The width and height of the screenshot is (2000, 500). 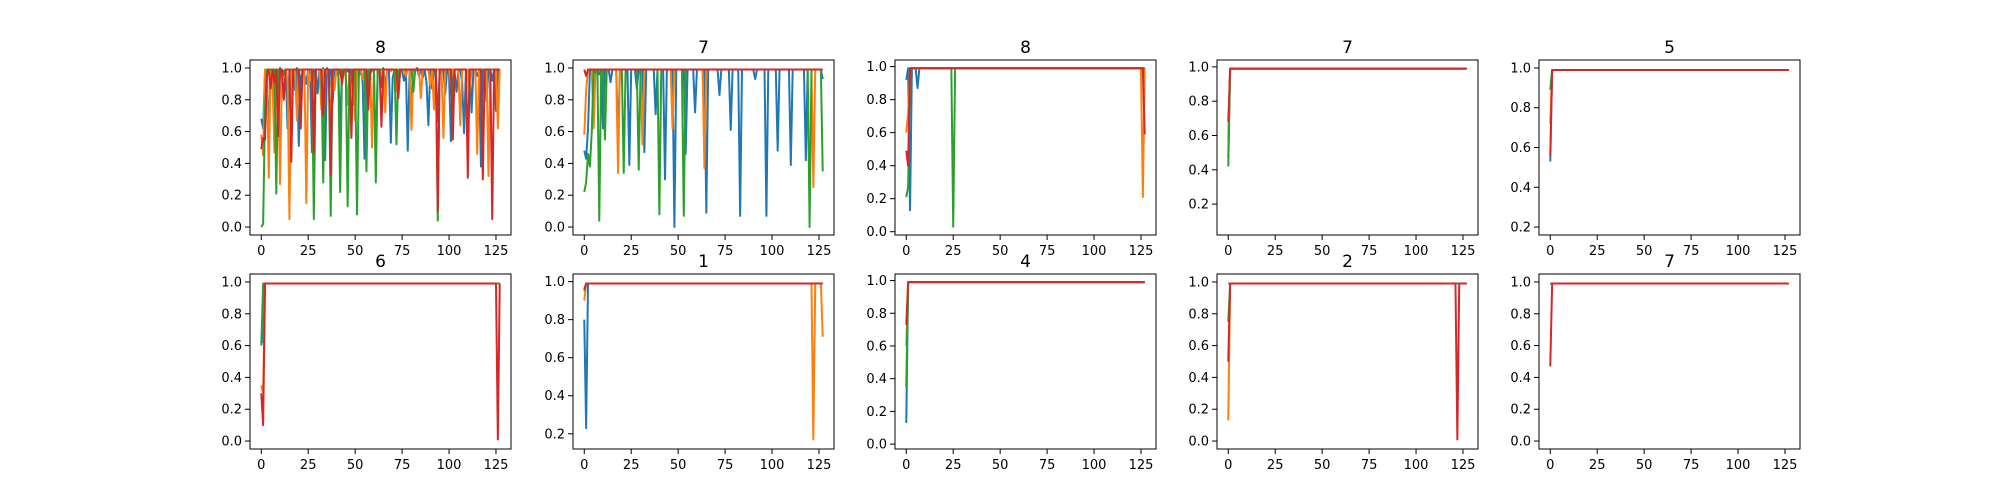 I want to click on subplot-2: 7 0 25 50 75 100 125 0.0 0.2 0.4 0.6 0.8 1.0, so click(x=689, y=148).